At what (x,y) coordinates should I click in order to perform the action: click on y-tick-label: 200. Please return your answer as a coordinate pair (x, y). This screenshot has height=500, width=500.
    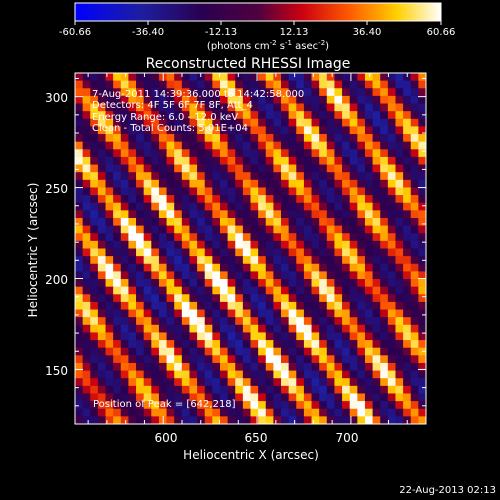
    Looking at the image, I should click on (56, 280).